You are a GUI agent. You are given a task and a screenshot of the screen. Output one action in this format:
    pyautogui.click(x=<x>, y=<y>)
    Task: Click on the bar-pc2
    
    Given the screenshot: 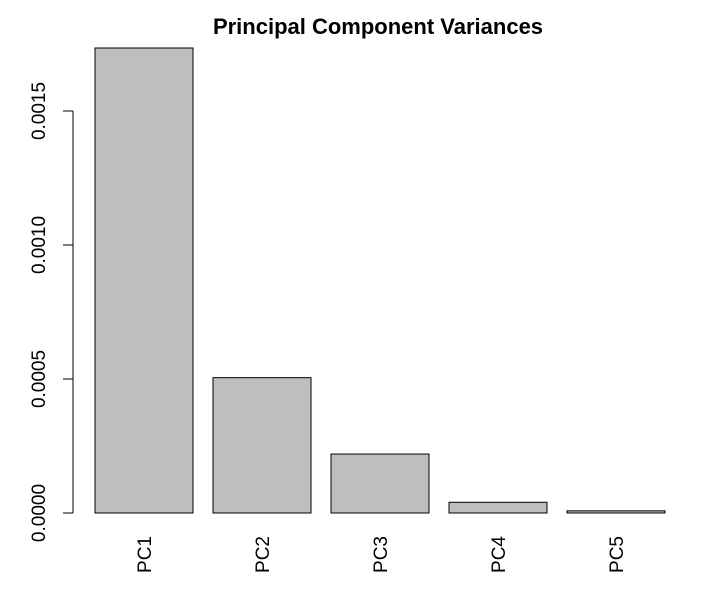 What is the action you would take?
    pyautogui.click(x=262, y=445)
    